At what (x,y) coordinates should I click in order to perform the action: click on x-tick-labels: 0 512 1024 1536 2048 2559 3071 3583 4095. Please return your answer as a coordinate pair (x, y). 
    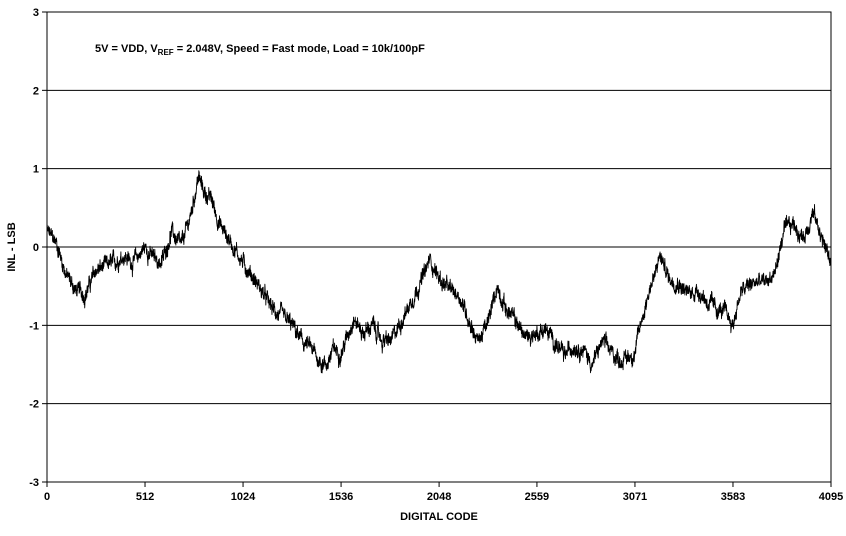
    Looking at the image, I should click on (443, 497).